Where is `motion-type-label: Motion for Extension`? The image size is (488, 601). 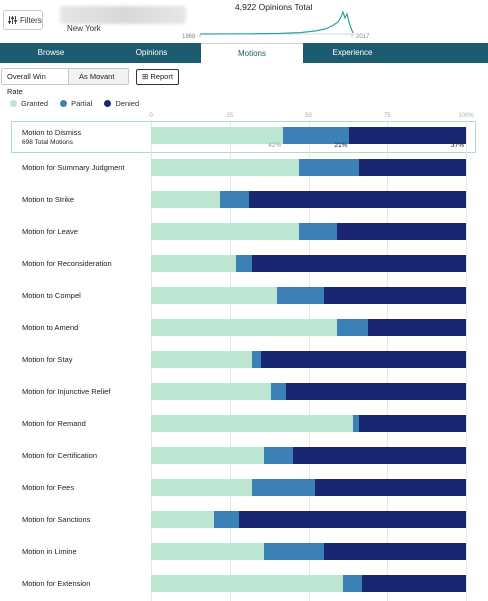
motion-type-label: Motion for Extension is located at coordinates (56, 583).